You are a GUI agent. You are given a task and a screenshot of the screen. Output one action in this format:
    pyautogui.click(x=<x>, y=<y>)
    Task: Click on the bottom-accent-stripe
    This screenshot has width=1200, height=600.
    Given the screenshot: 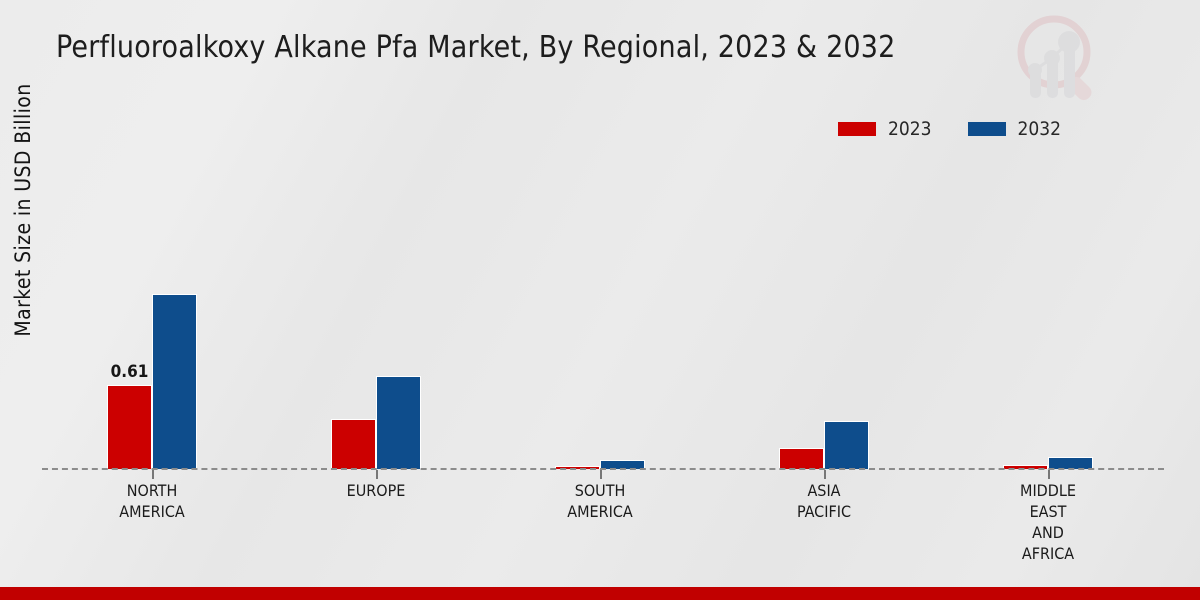 What is the action you would take?
    pyautogui.click(x=600, y=593)
    